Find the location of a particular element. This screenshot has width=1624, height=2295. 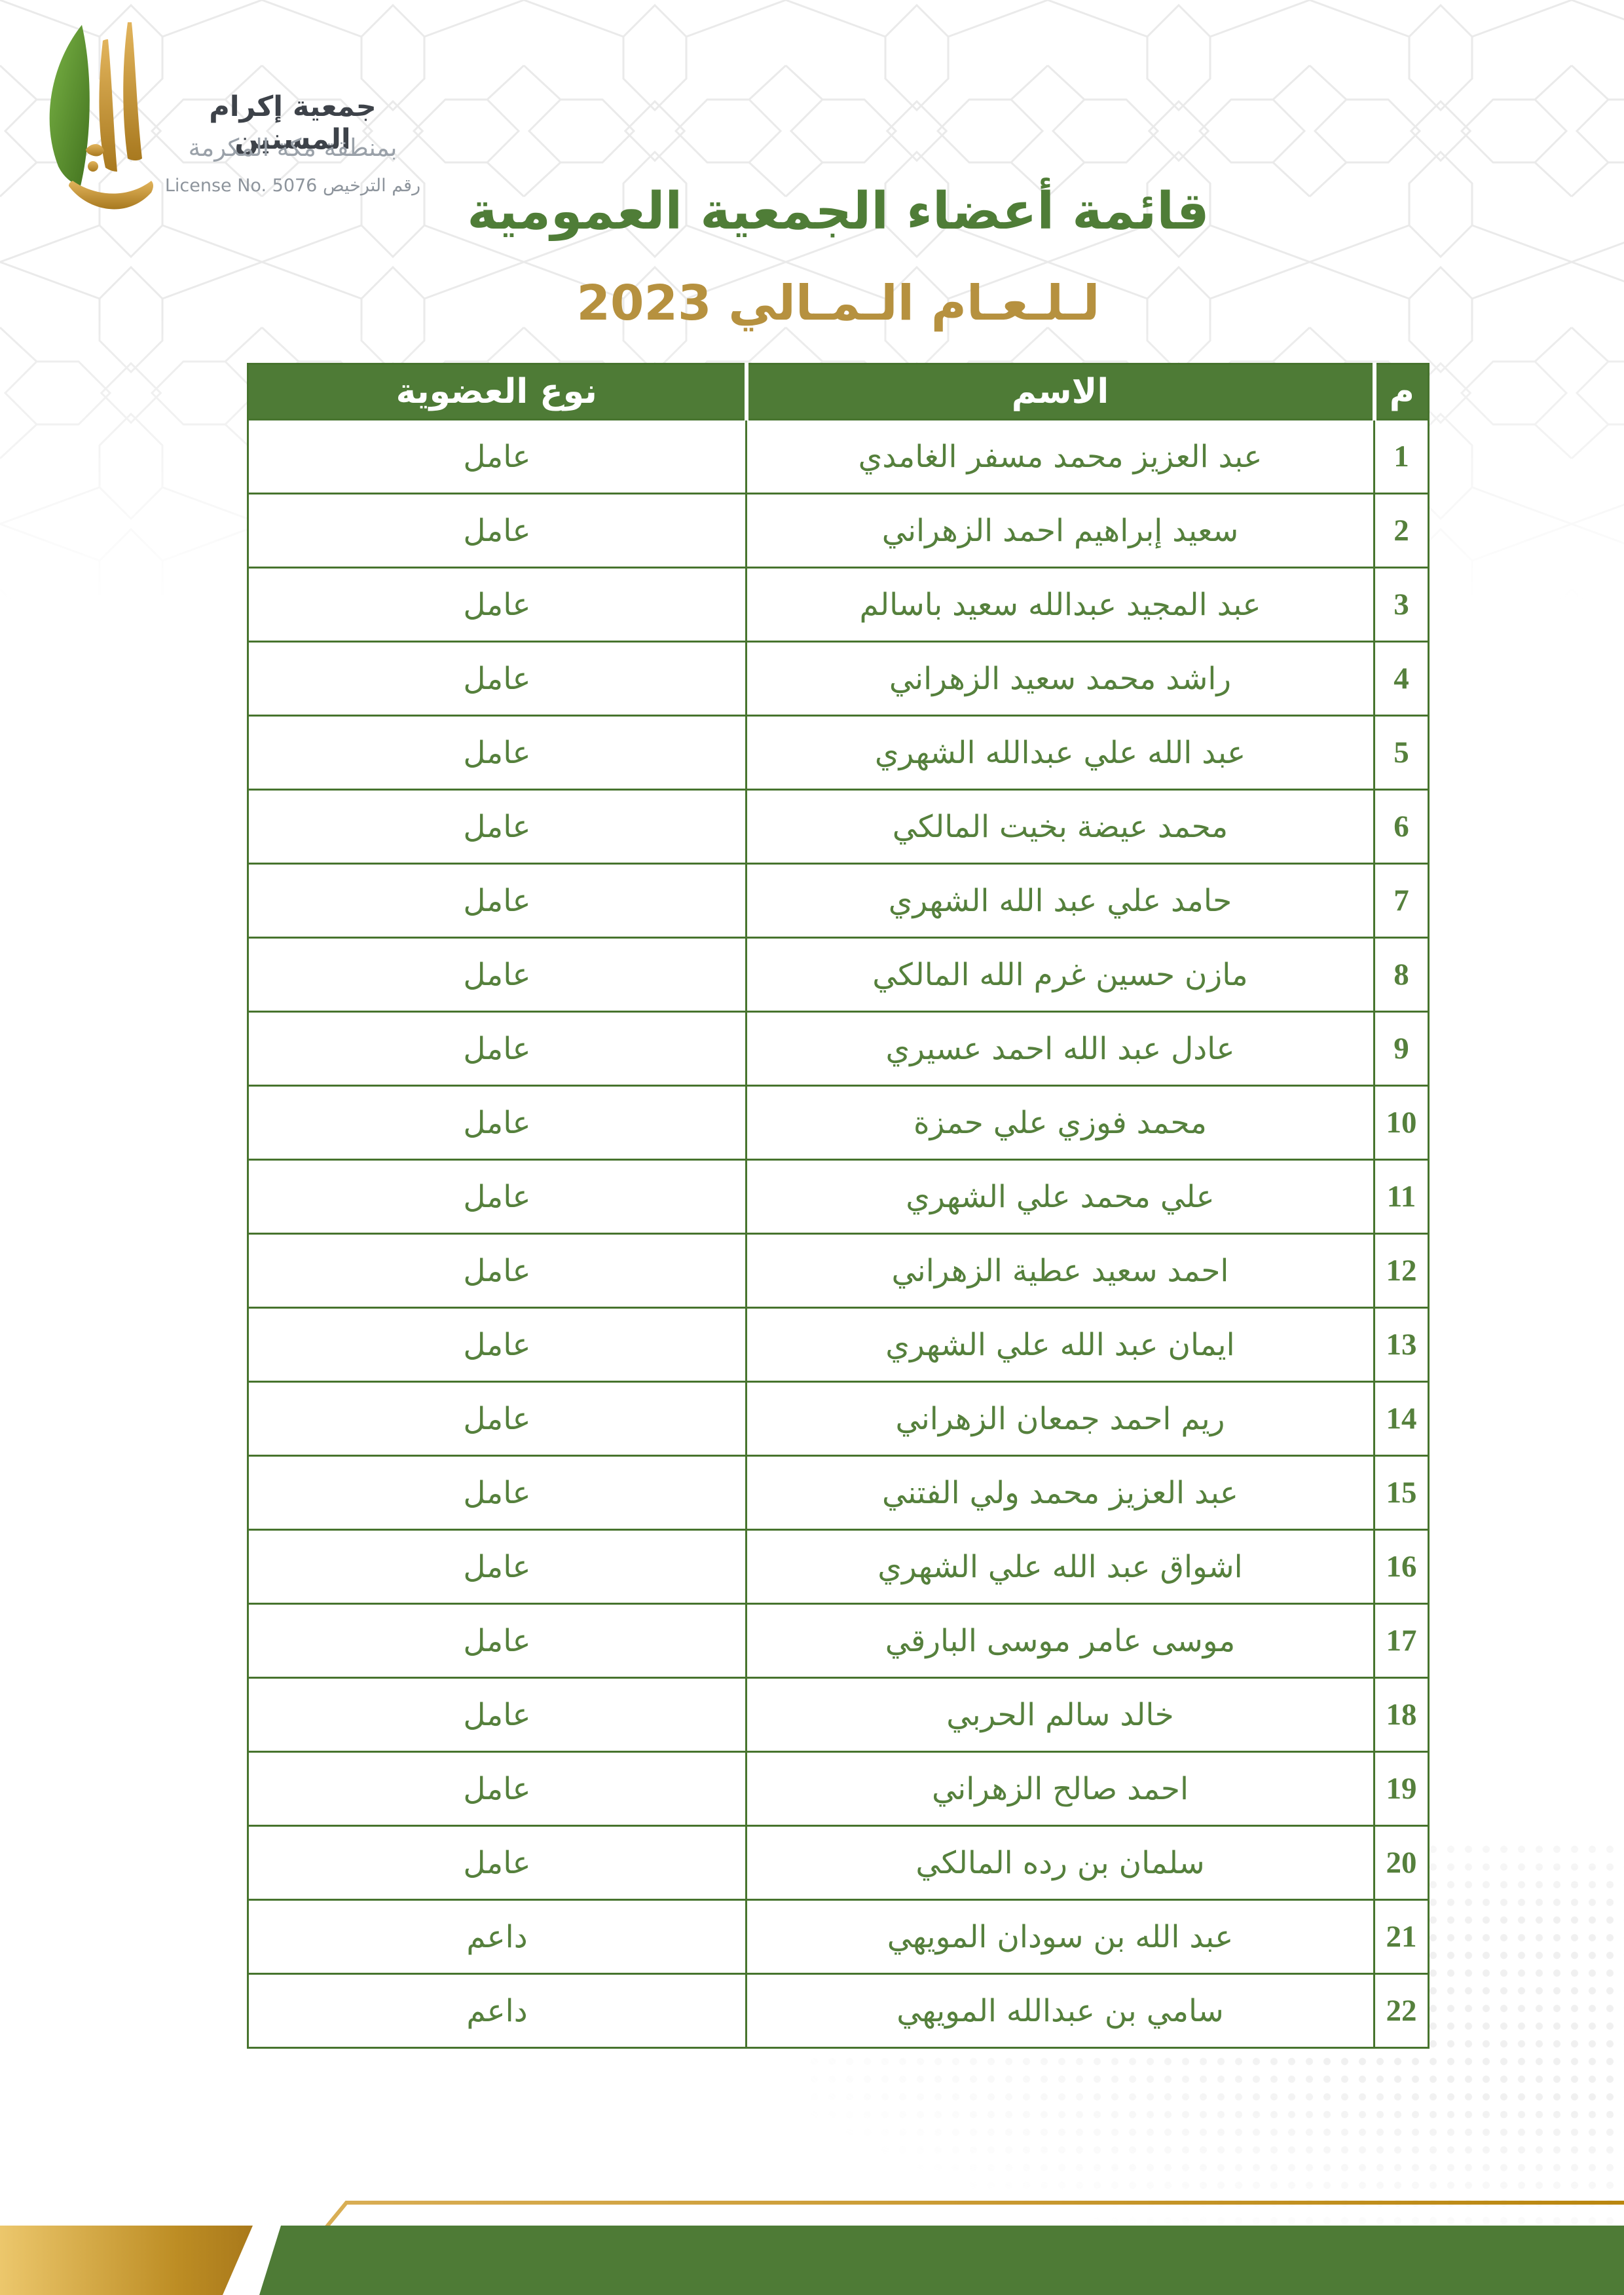

member-serial: 4 is located at coordinates (1401, 679).